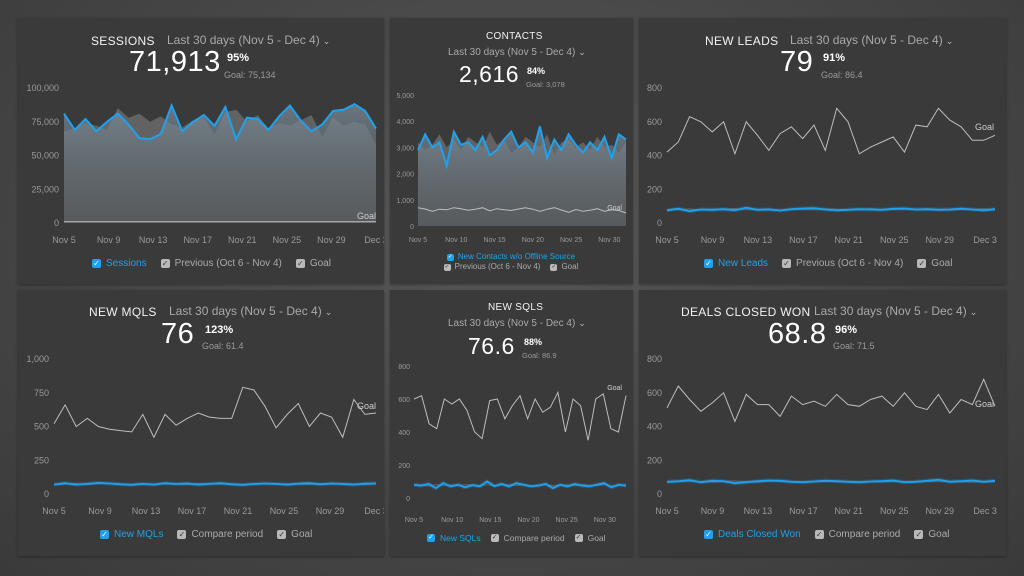 The image size is (1024, 576). I want to click on widget-title: NEW SQLS, so click(516, 307).